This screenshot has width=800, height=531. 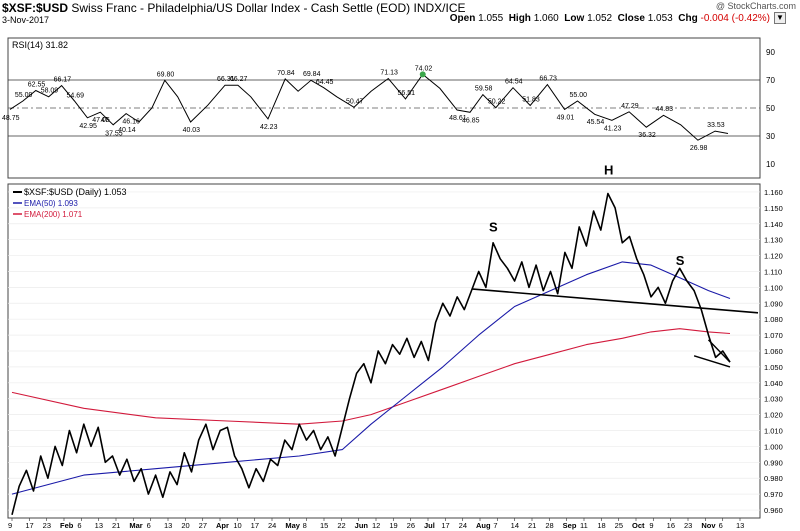 I want to click on rsi-value-label: 62.55, so click(x=37, y=84).